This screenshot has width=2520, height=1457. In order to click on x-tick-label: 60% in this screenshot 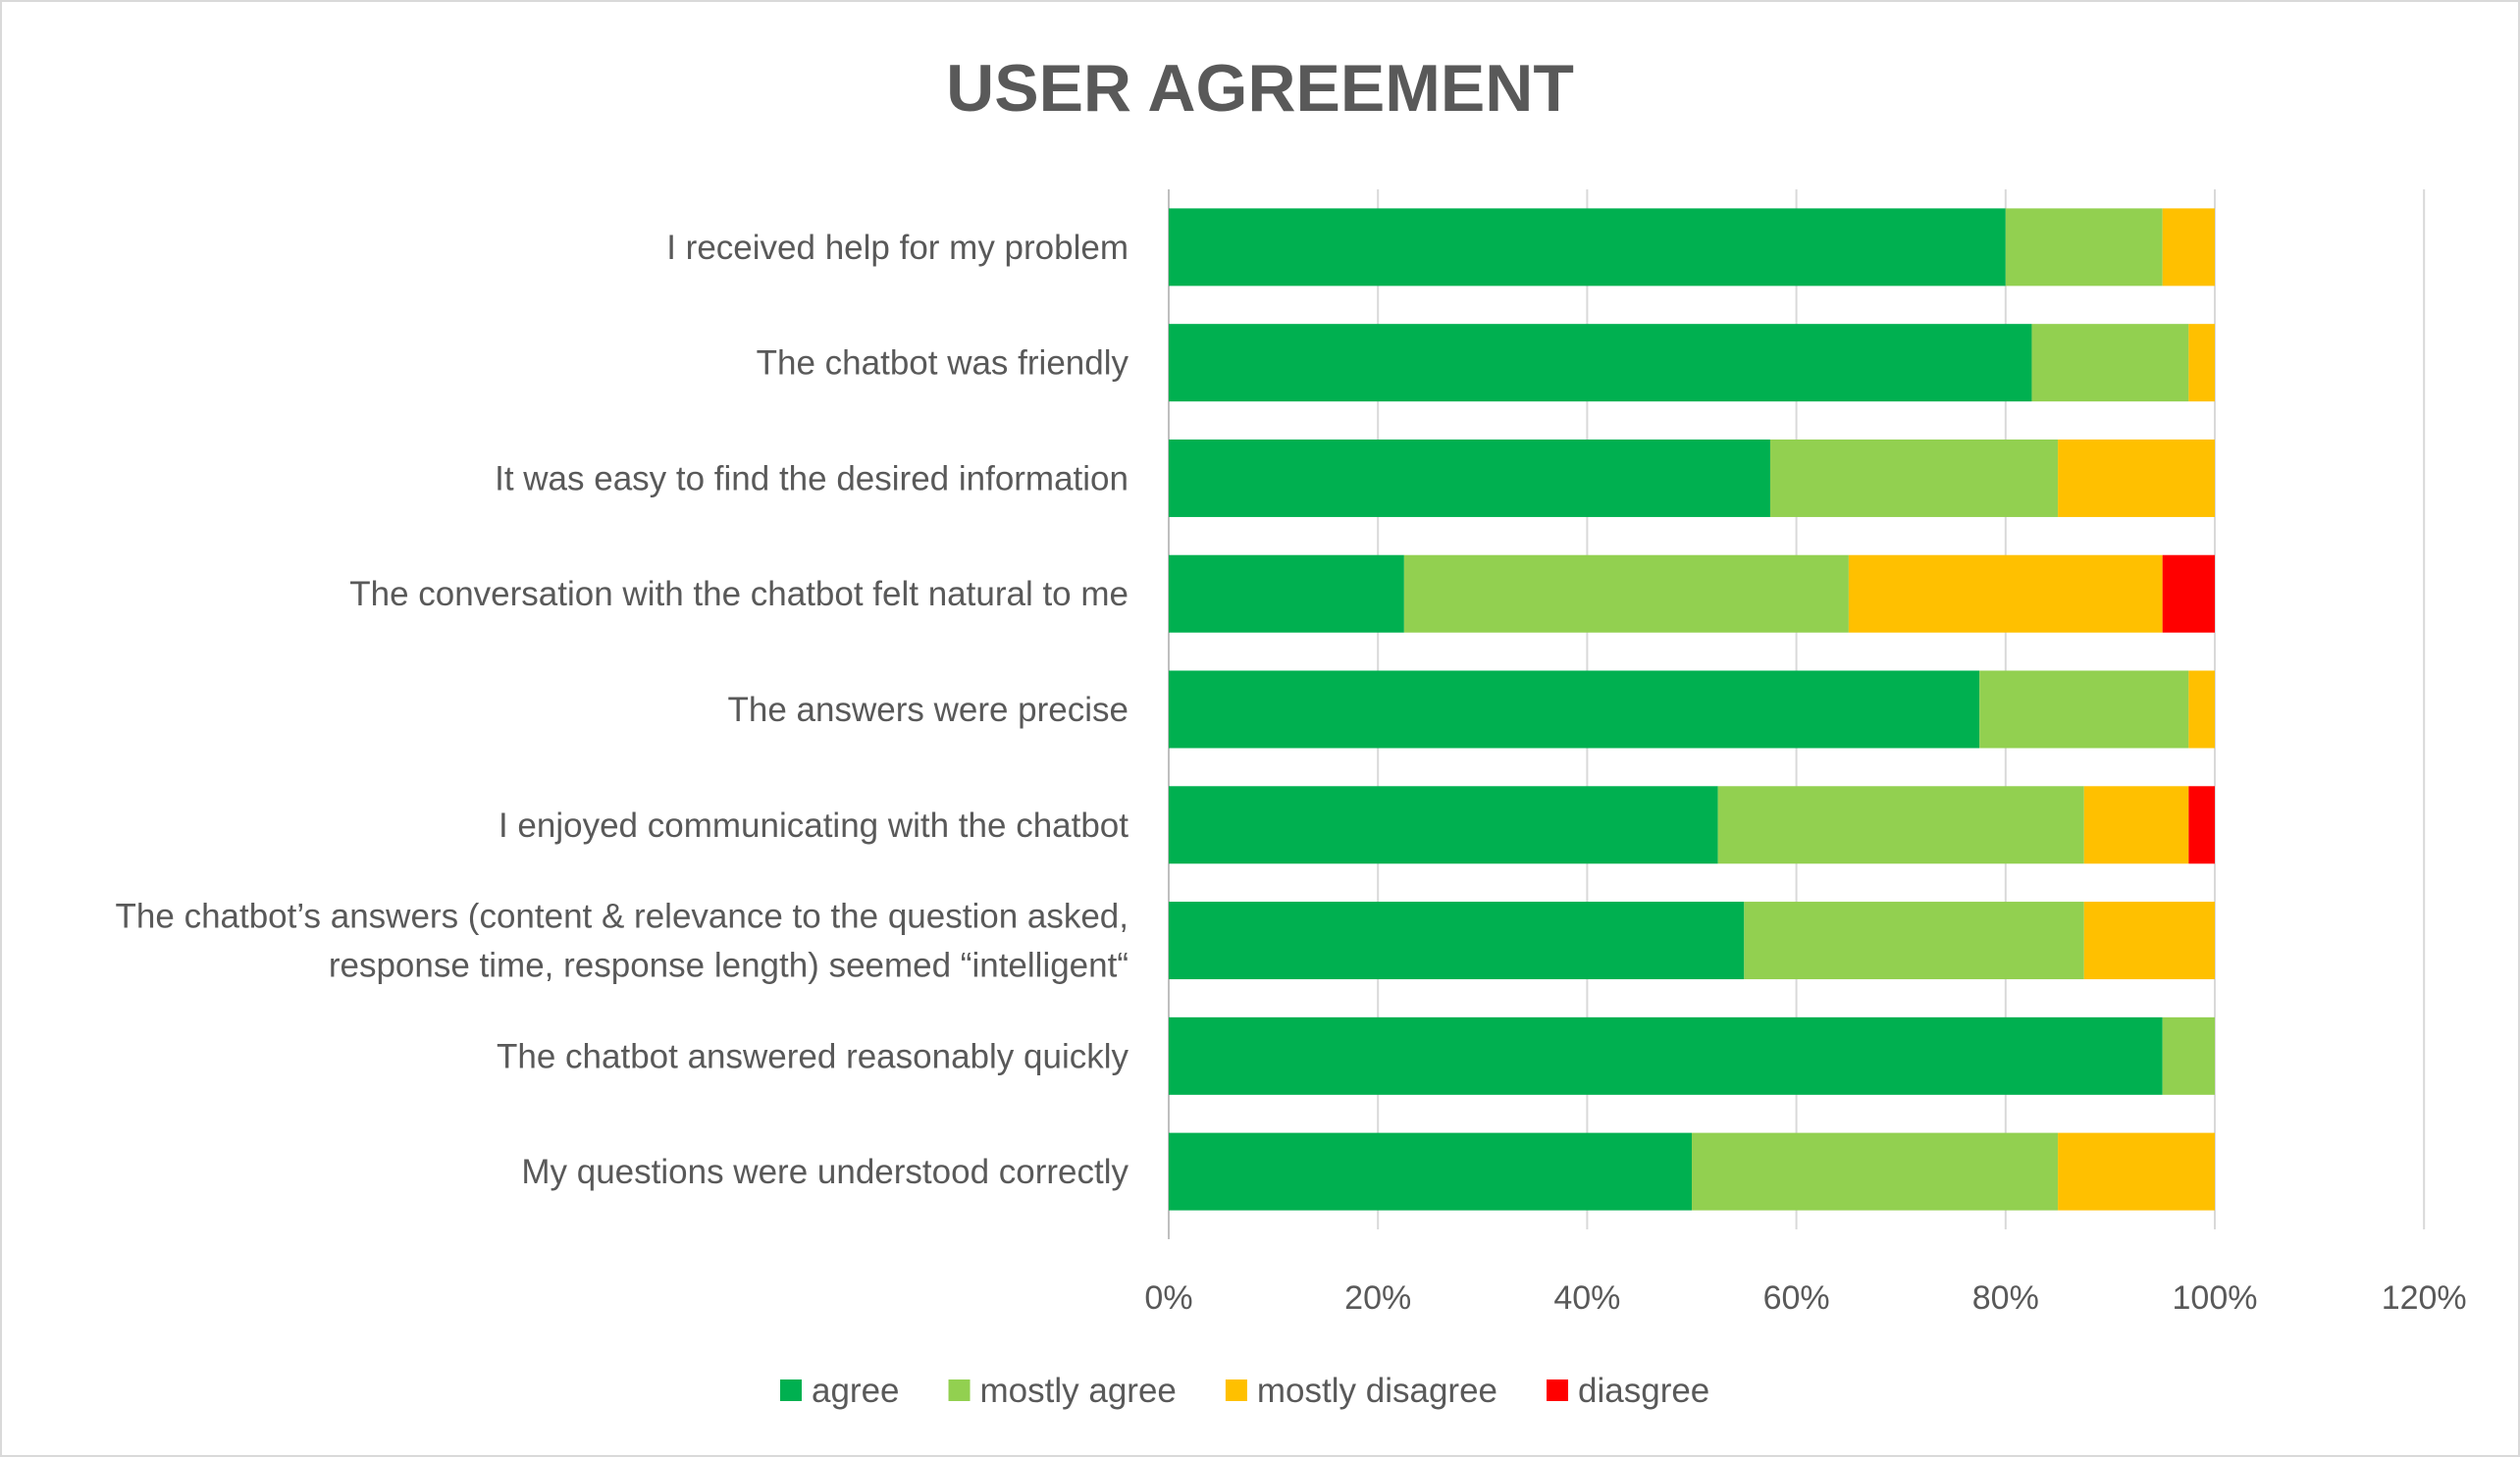, I will do `click(1796, 1298)`.